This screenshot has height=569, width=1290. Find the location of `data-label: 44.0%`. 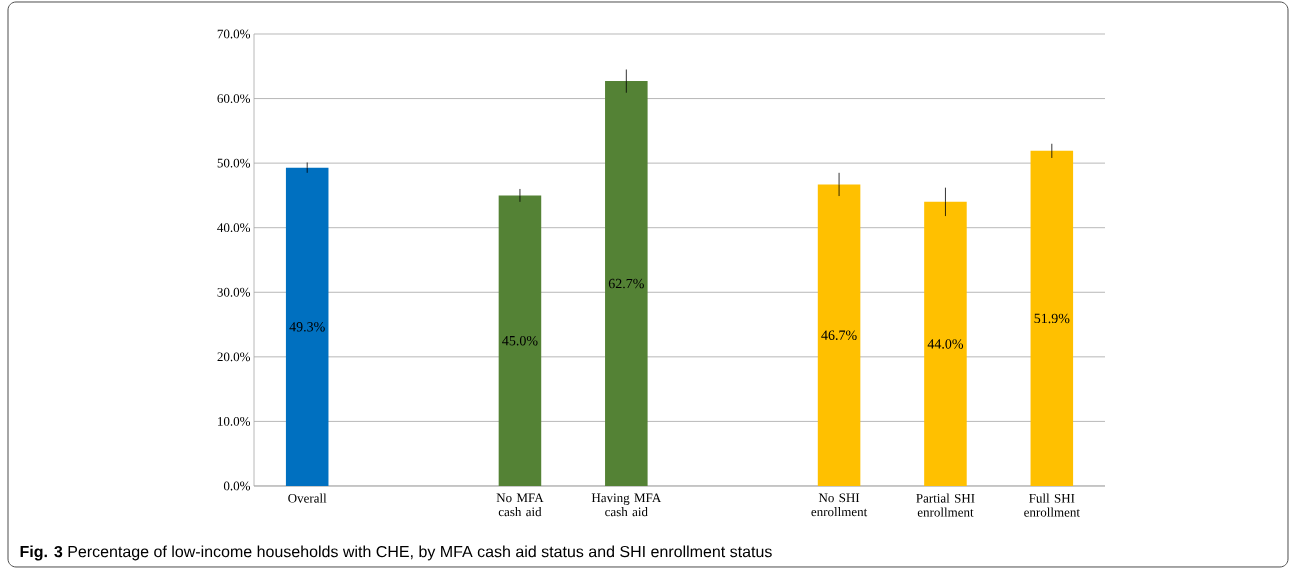

data-label: 44.0% is located at coordinates (945, 344).